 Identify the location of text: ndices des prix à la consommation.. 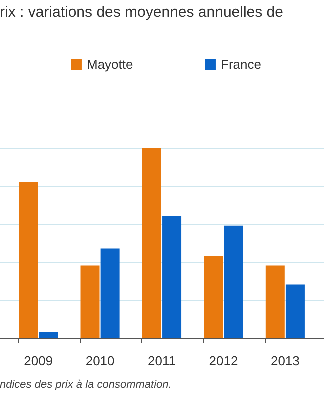
(86, 385).